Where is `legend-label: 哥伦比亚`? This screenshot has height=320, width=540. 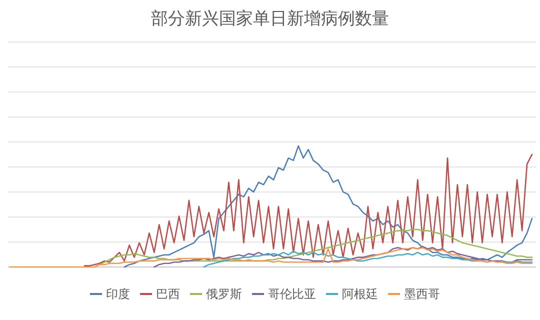 legend-label: 哥伦比亚 is located at coordinates (292, 294).